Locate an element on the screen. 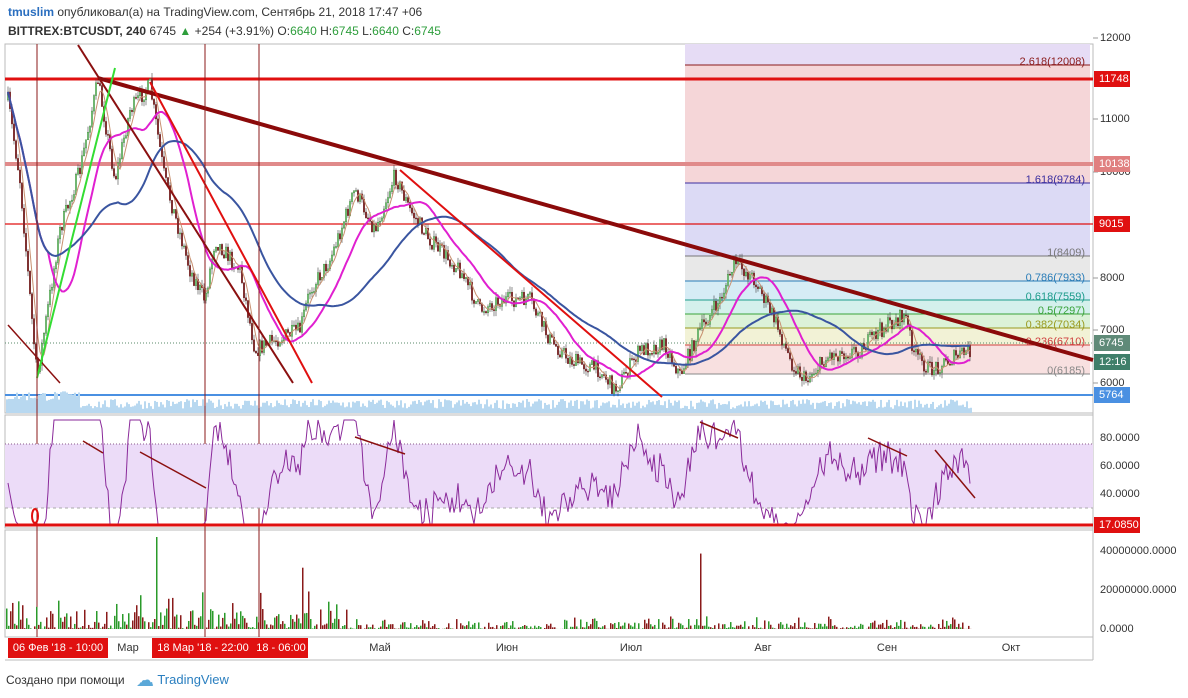 Image resolution: width=1188 pixels, height=698 pixels. fib-band is located at coordinates (887, 219).